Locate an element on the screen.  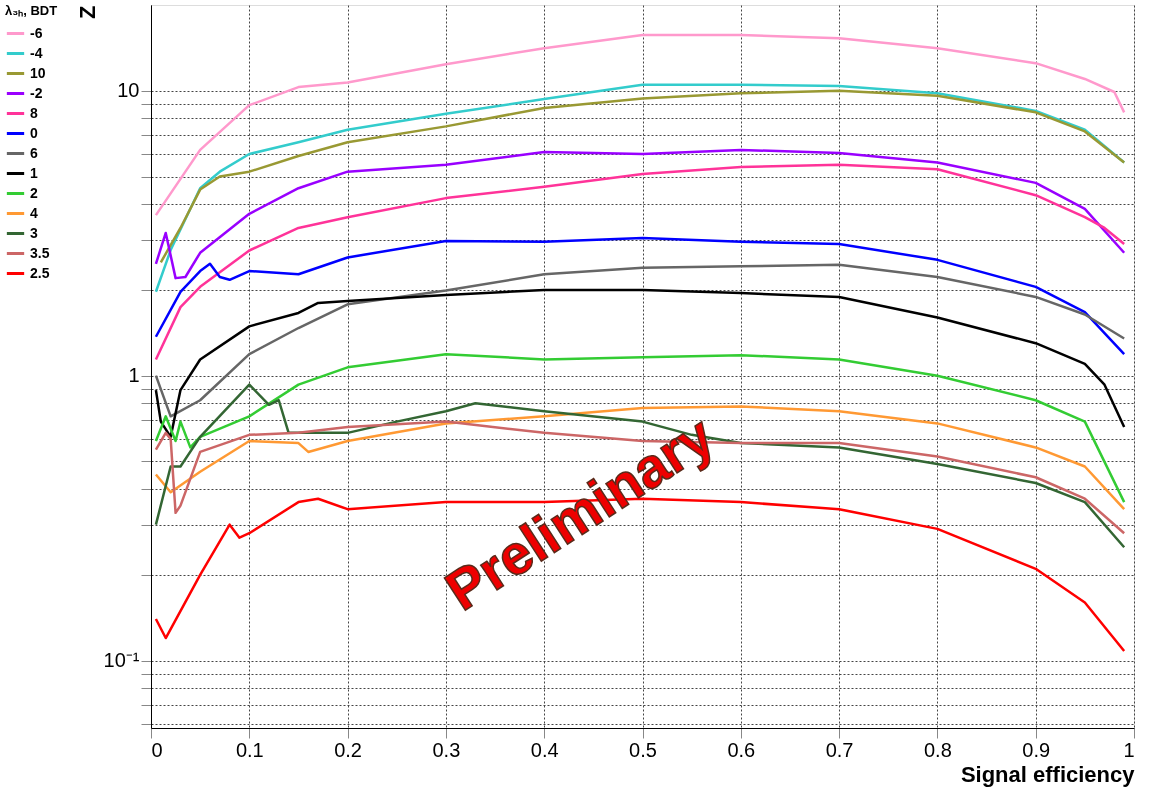
legend-label: 1 is located at coordinates (34, 172).